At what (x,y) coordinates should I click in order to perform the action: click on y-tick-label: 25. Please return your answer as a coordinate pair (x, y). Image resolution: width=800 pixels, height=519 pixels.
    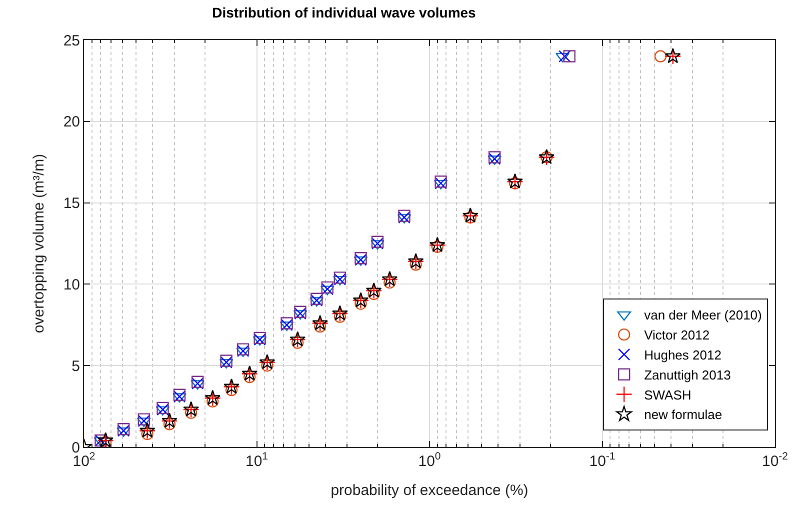
    Looking at the image, I should click on (71, 41).